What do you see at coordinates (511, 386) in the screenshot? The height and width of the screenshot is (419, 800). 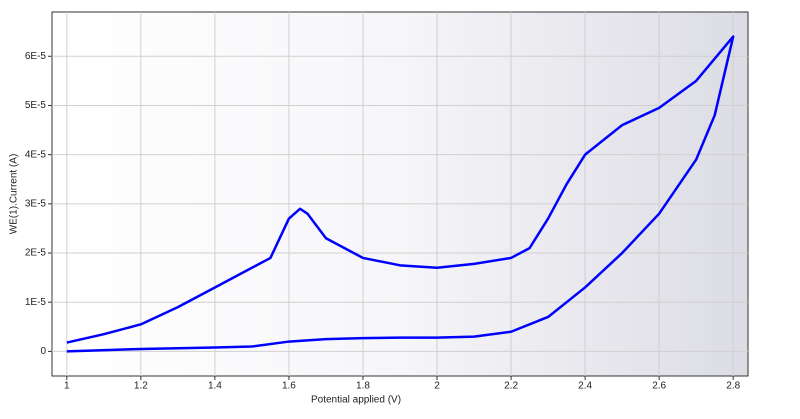 I see `x-tick-label: 2.2` at bounding box center [511, 386].